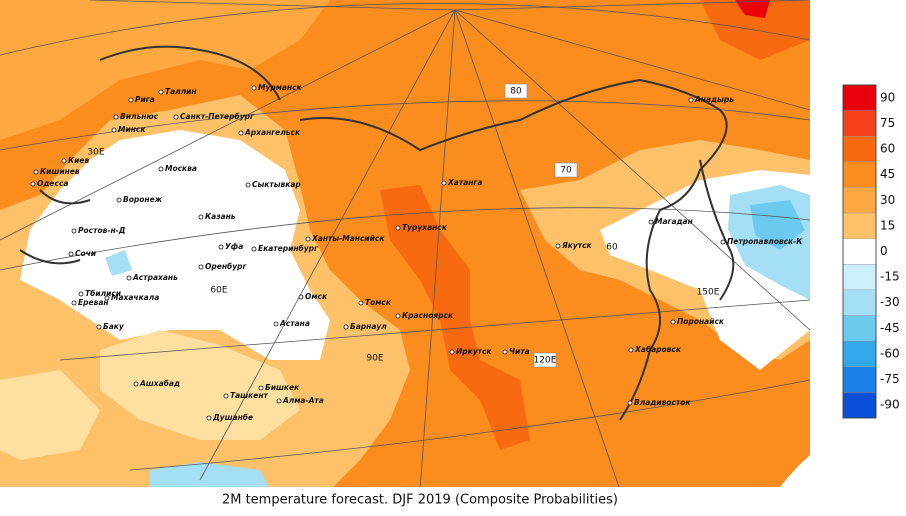  I want to click on city-label: Магадан, so click(674, 221).